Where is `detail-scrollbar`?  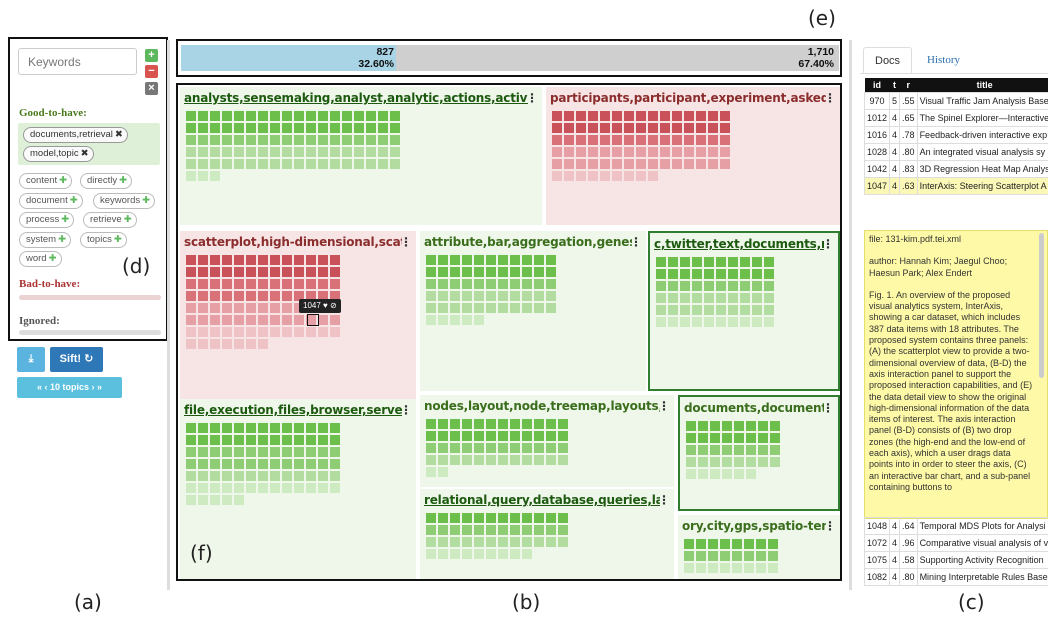 detail-scrollbar is located at coordinates (1041, 305).